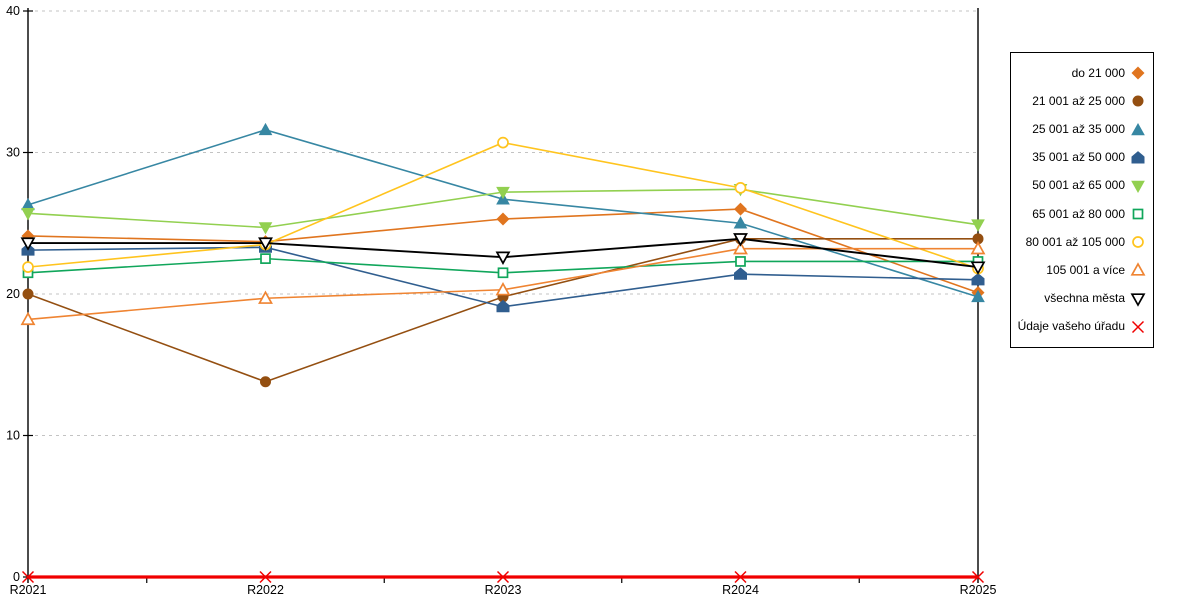  What do you see at coordinates (503, 273) in the screenshot?
I see `series-5-point-R2023-icon` at bounding box center [503, 273].